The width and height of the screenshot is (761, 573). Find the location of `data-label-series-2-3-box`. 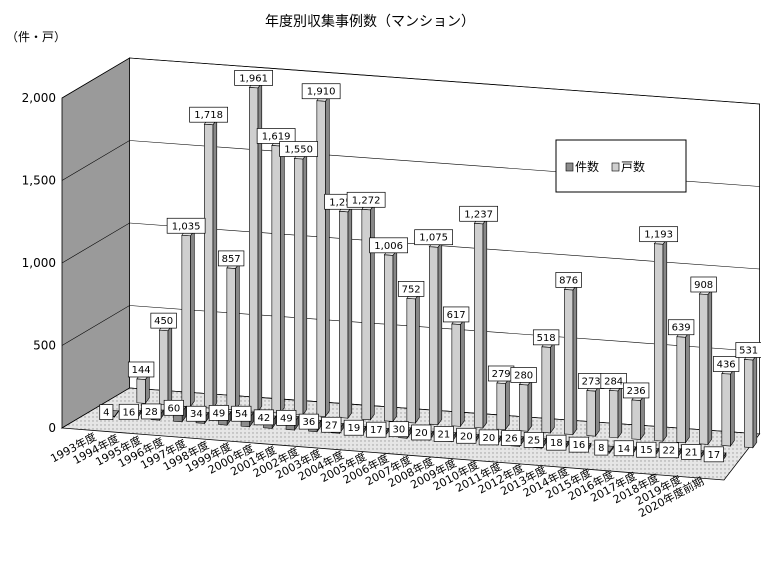

data-label-series-2-3-box is located at coordinates (208, 114).